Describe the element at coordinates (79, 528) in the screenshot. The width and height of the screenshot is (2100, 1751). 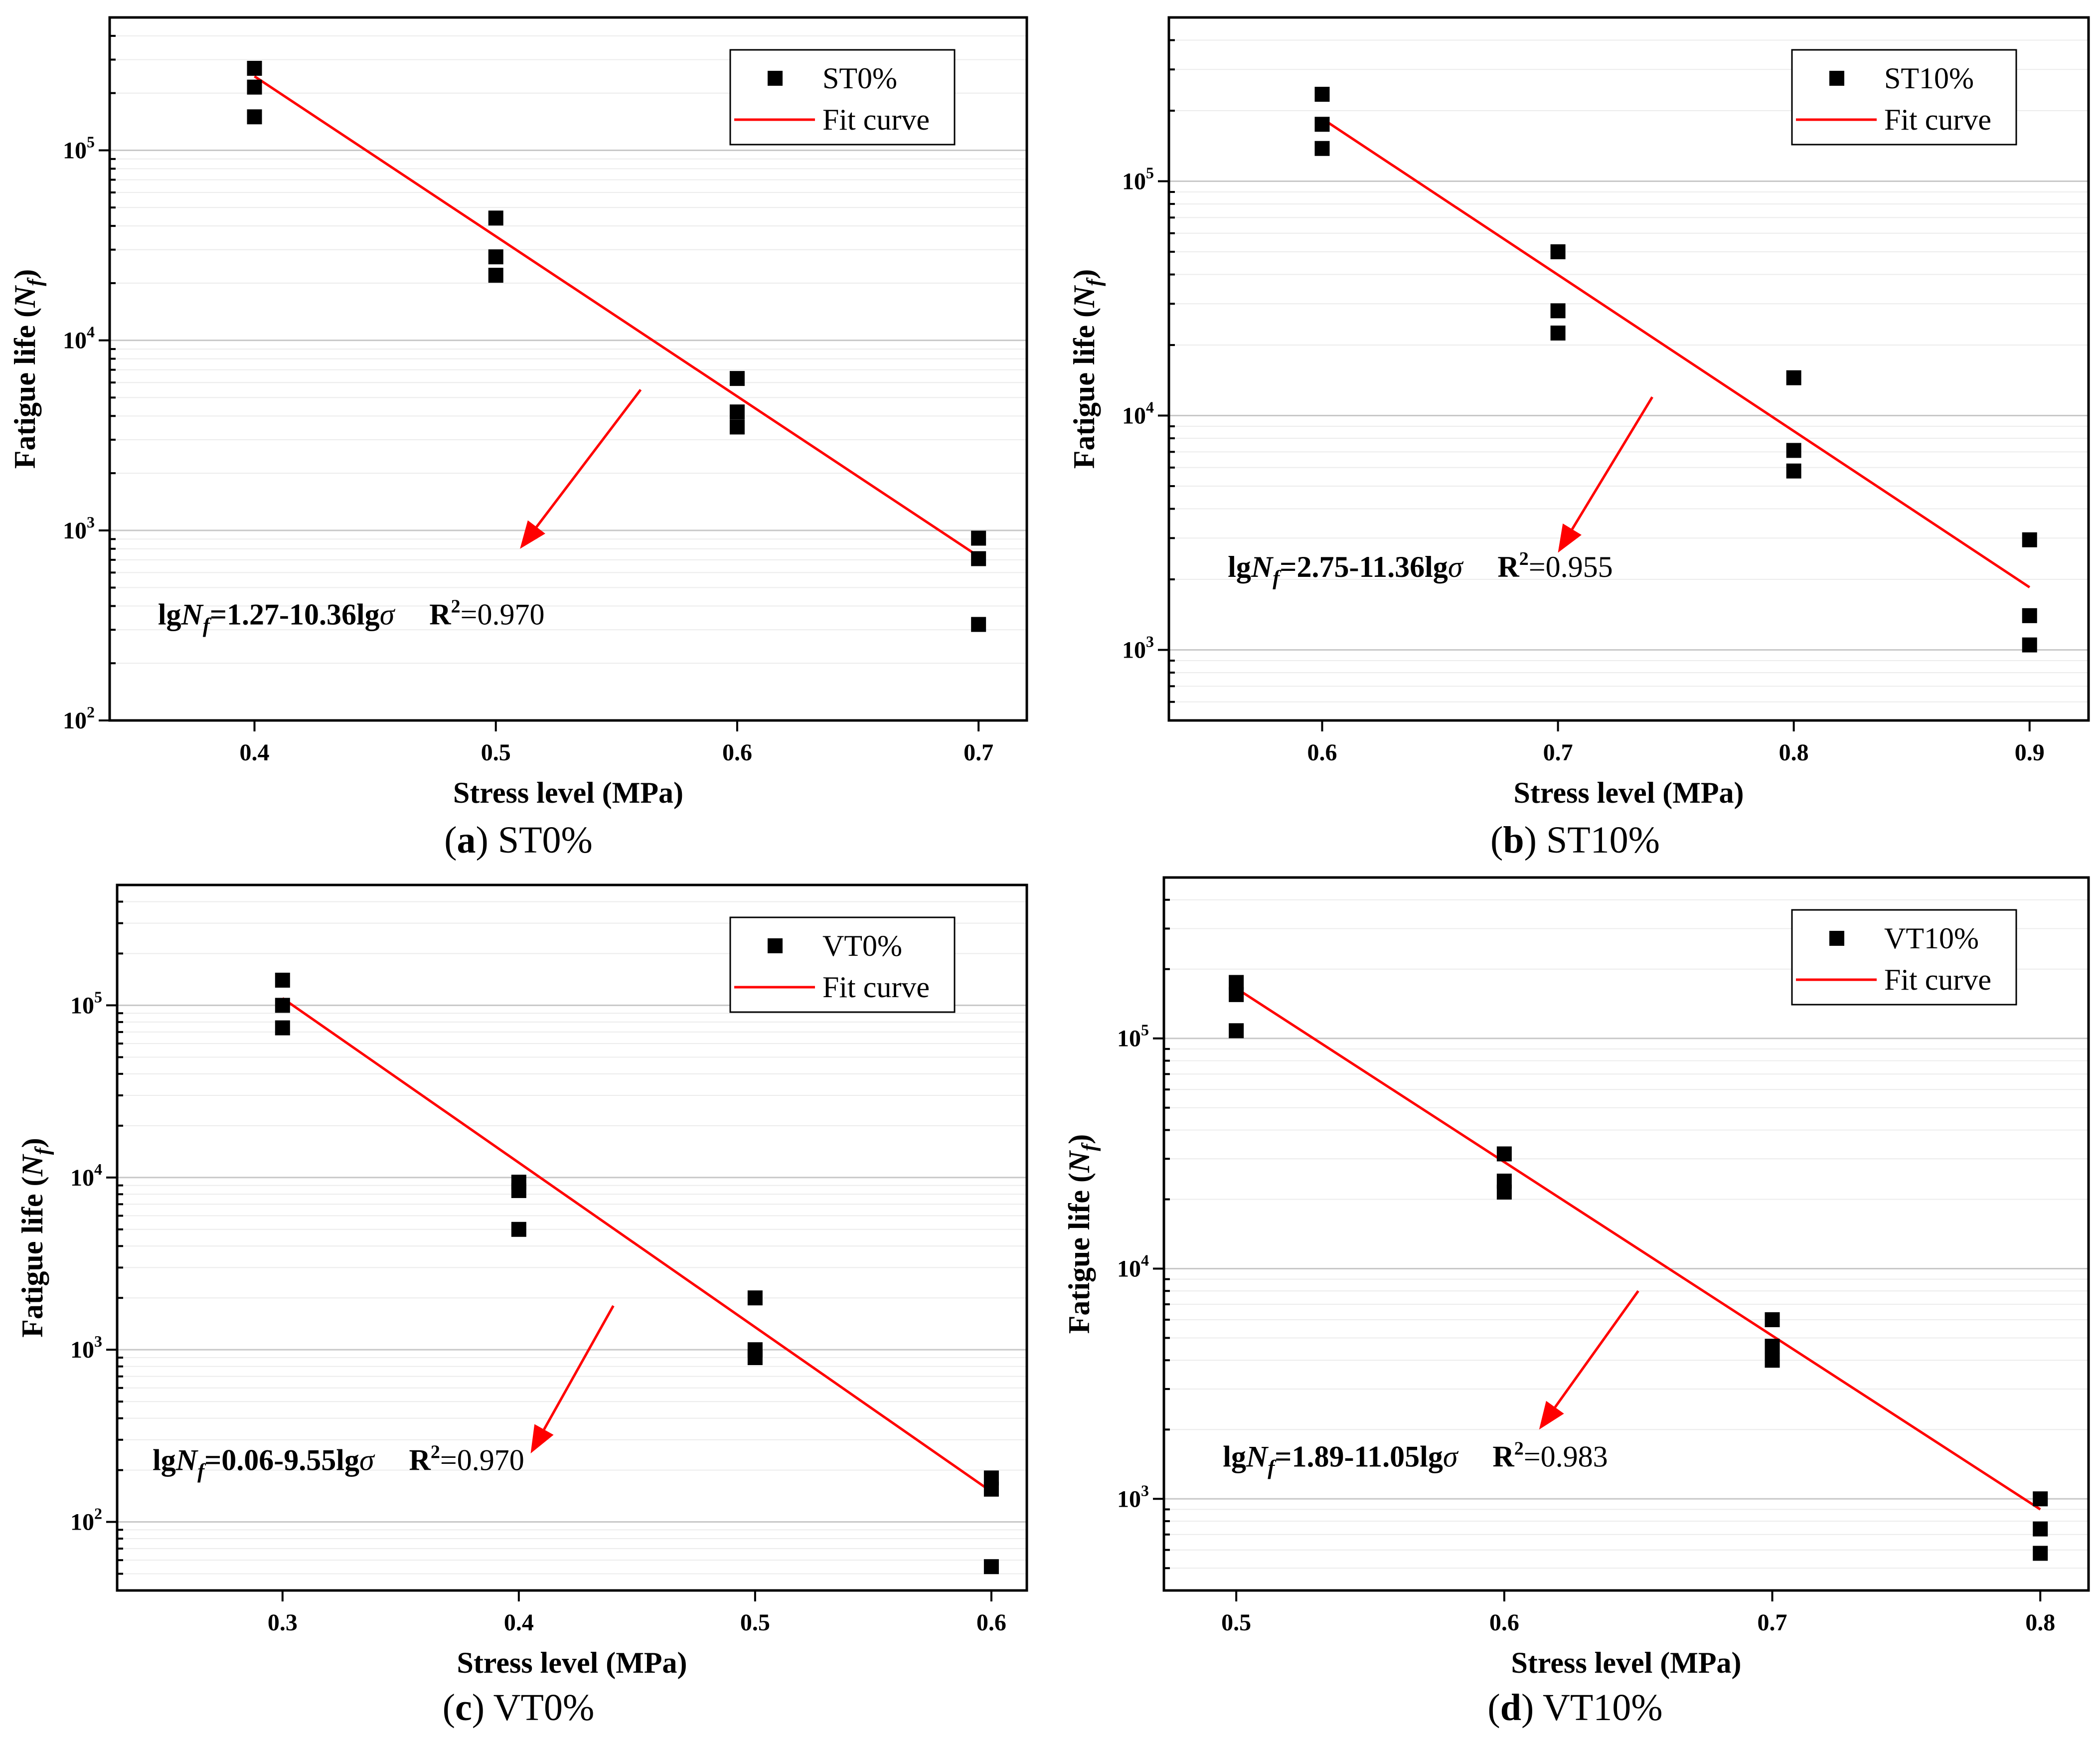
I see `panel-a-y-tick-label: 10³` at that location.